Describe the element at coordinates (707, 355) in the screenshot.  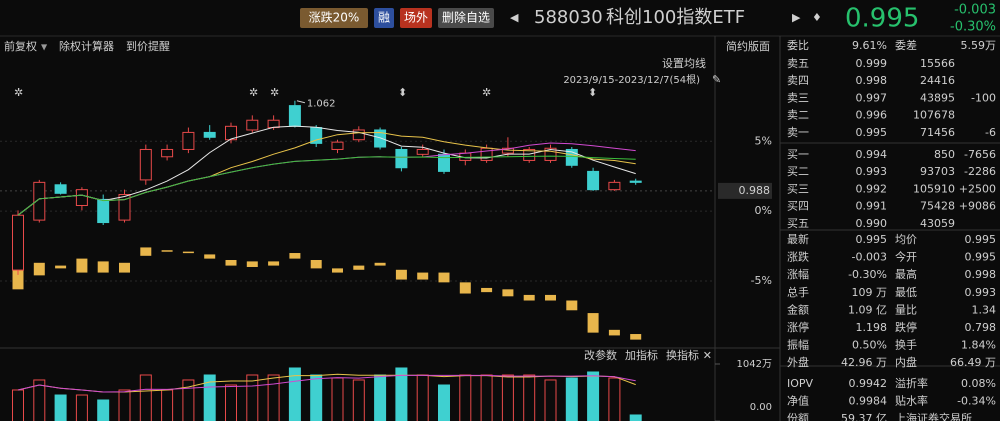
I see `close-icon: ✕` at that location.